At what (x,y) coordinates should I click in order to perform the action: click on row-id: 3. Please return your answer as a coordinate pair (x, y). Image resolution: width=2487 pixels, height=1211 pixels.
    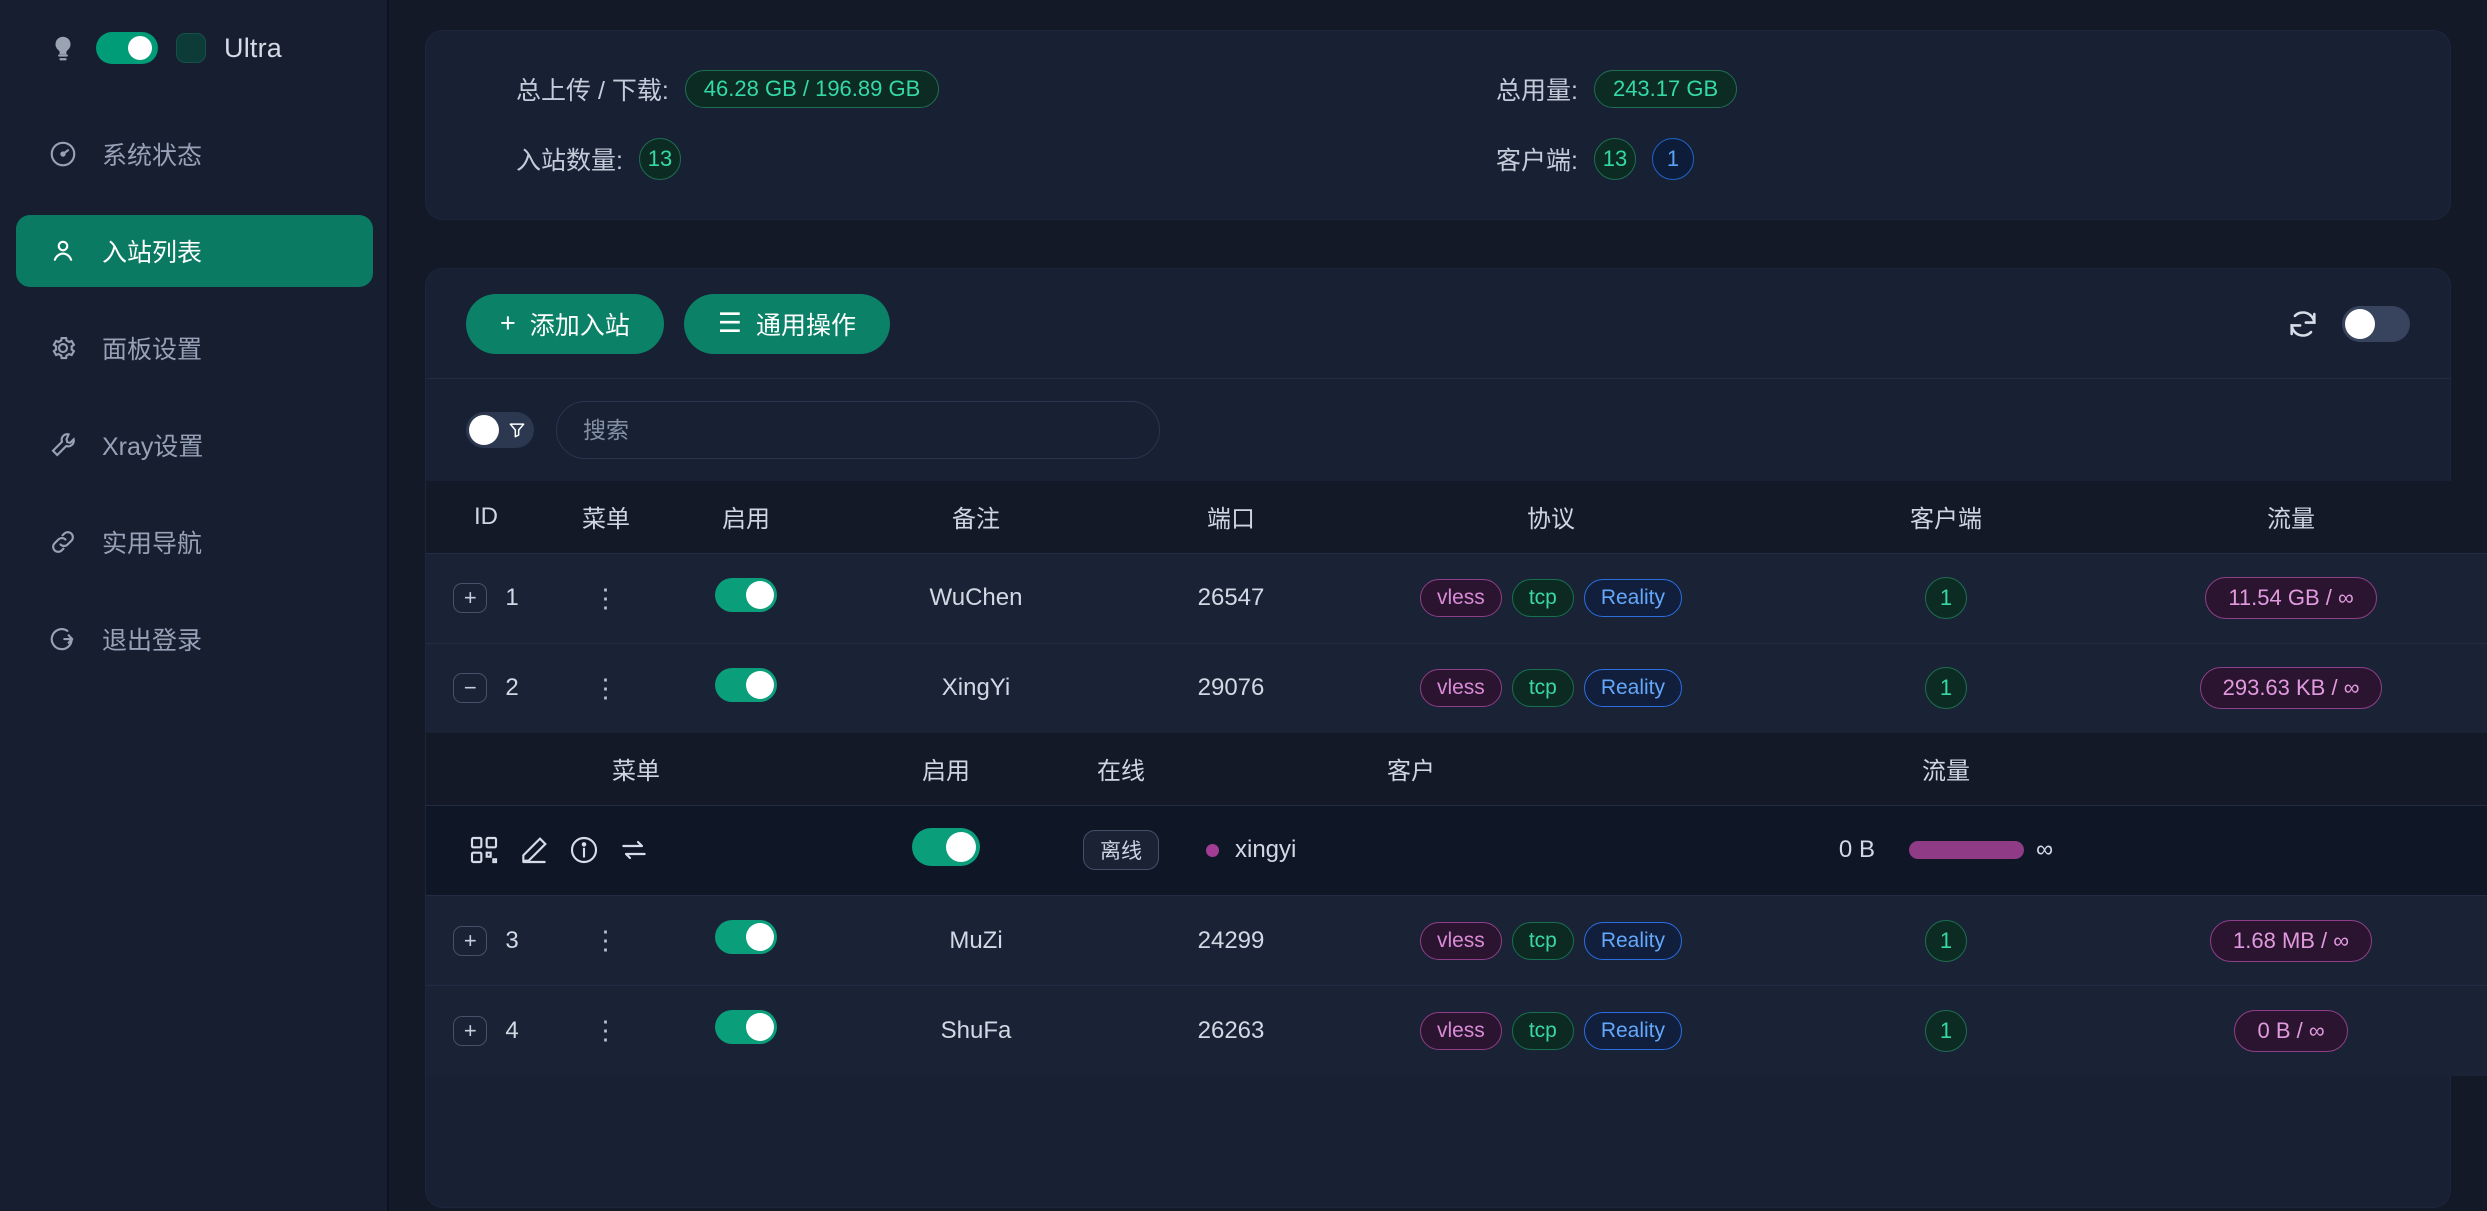
    Looking at the image, I should click on (512, 940).